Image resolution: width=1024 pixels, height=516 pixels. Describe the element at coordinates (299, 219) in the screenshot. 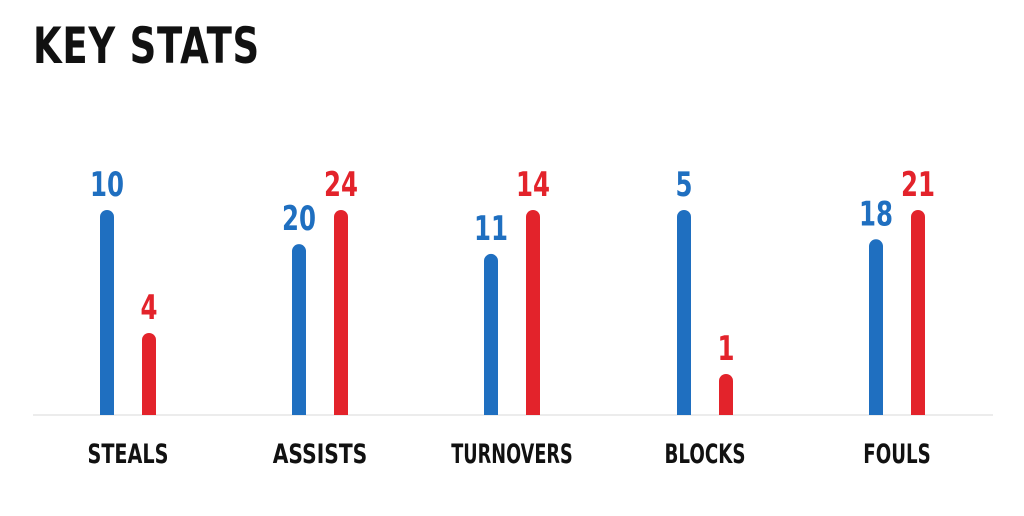

I see `value-label-assists-a: 20` at that location.